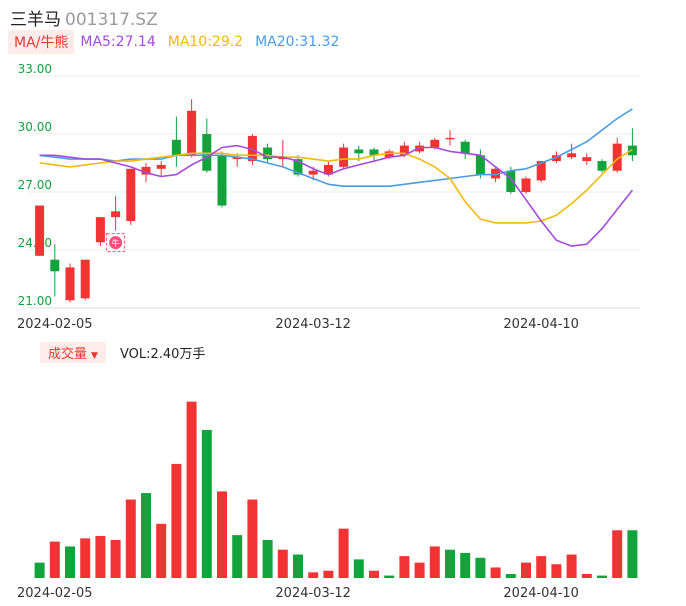  I want to click on ma-legend: MA/牛熊 MA5:27.14 MA10:29.2 MA20:31.32, so click(179, 42).